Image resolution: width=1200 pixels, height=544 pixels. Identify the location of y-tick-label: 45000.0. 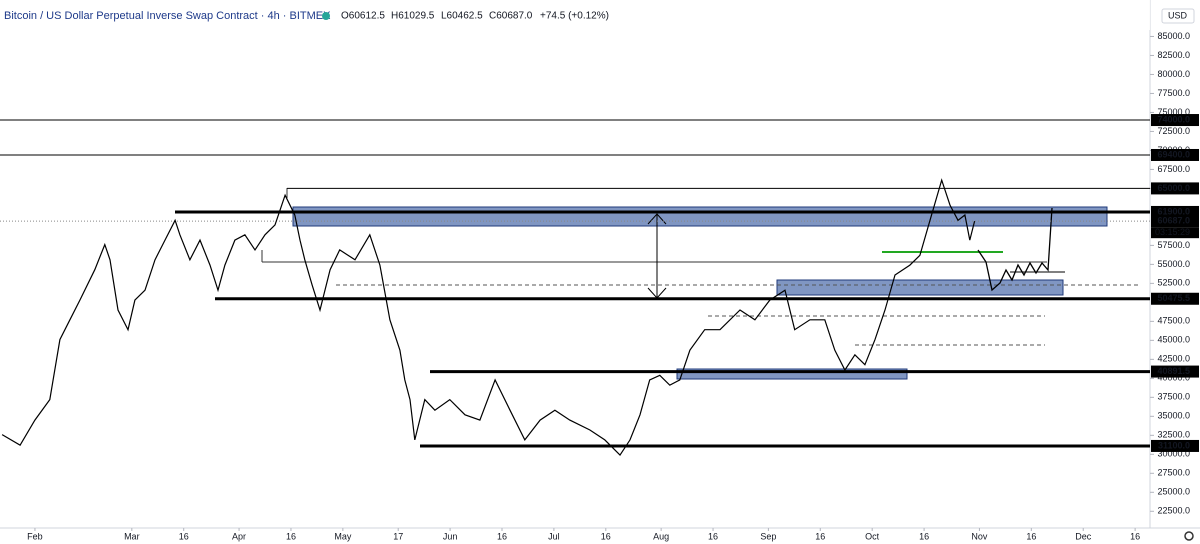
(1173, 340).